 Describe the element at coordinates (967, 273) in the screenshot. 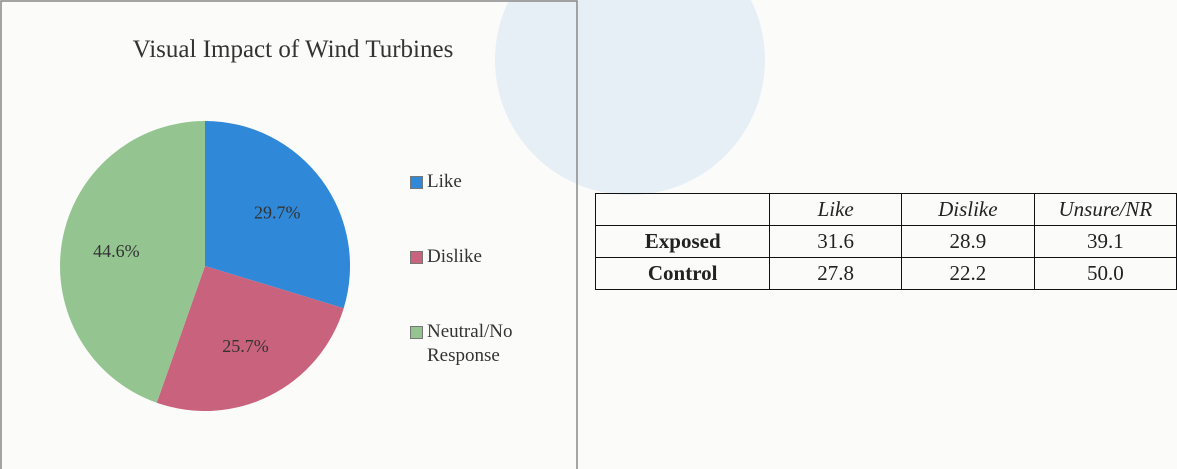

I see `table-cell: 22.2` at that location.